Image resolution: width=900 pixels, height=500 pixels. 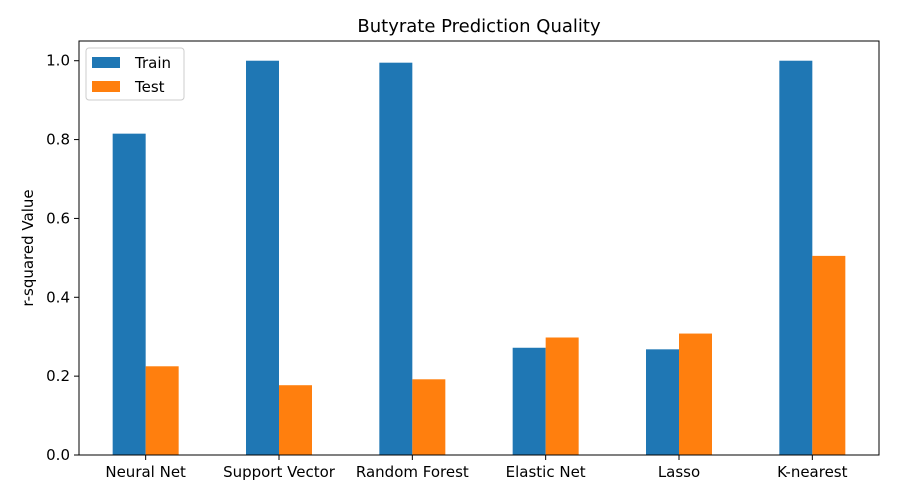 I want to click on legend-swatch-test, so click(x=106, y=86).